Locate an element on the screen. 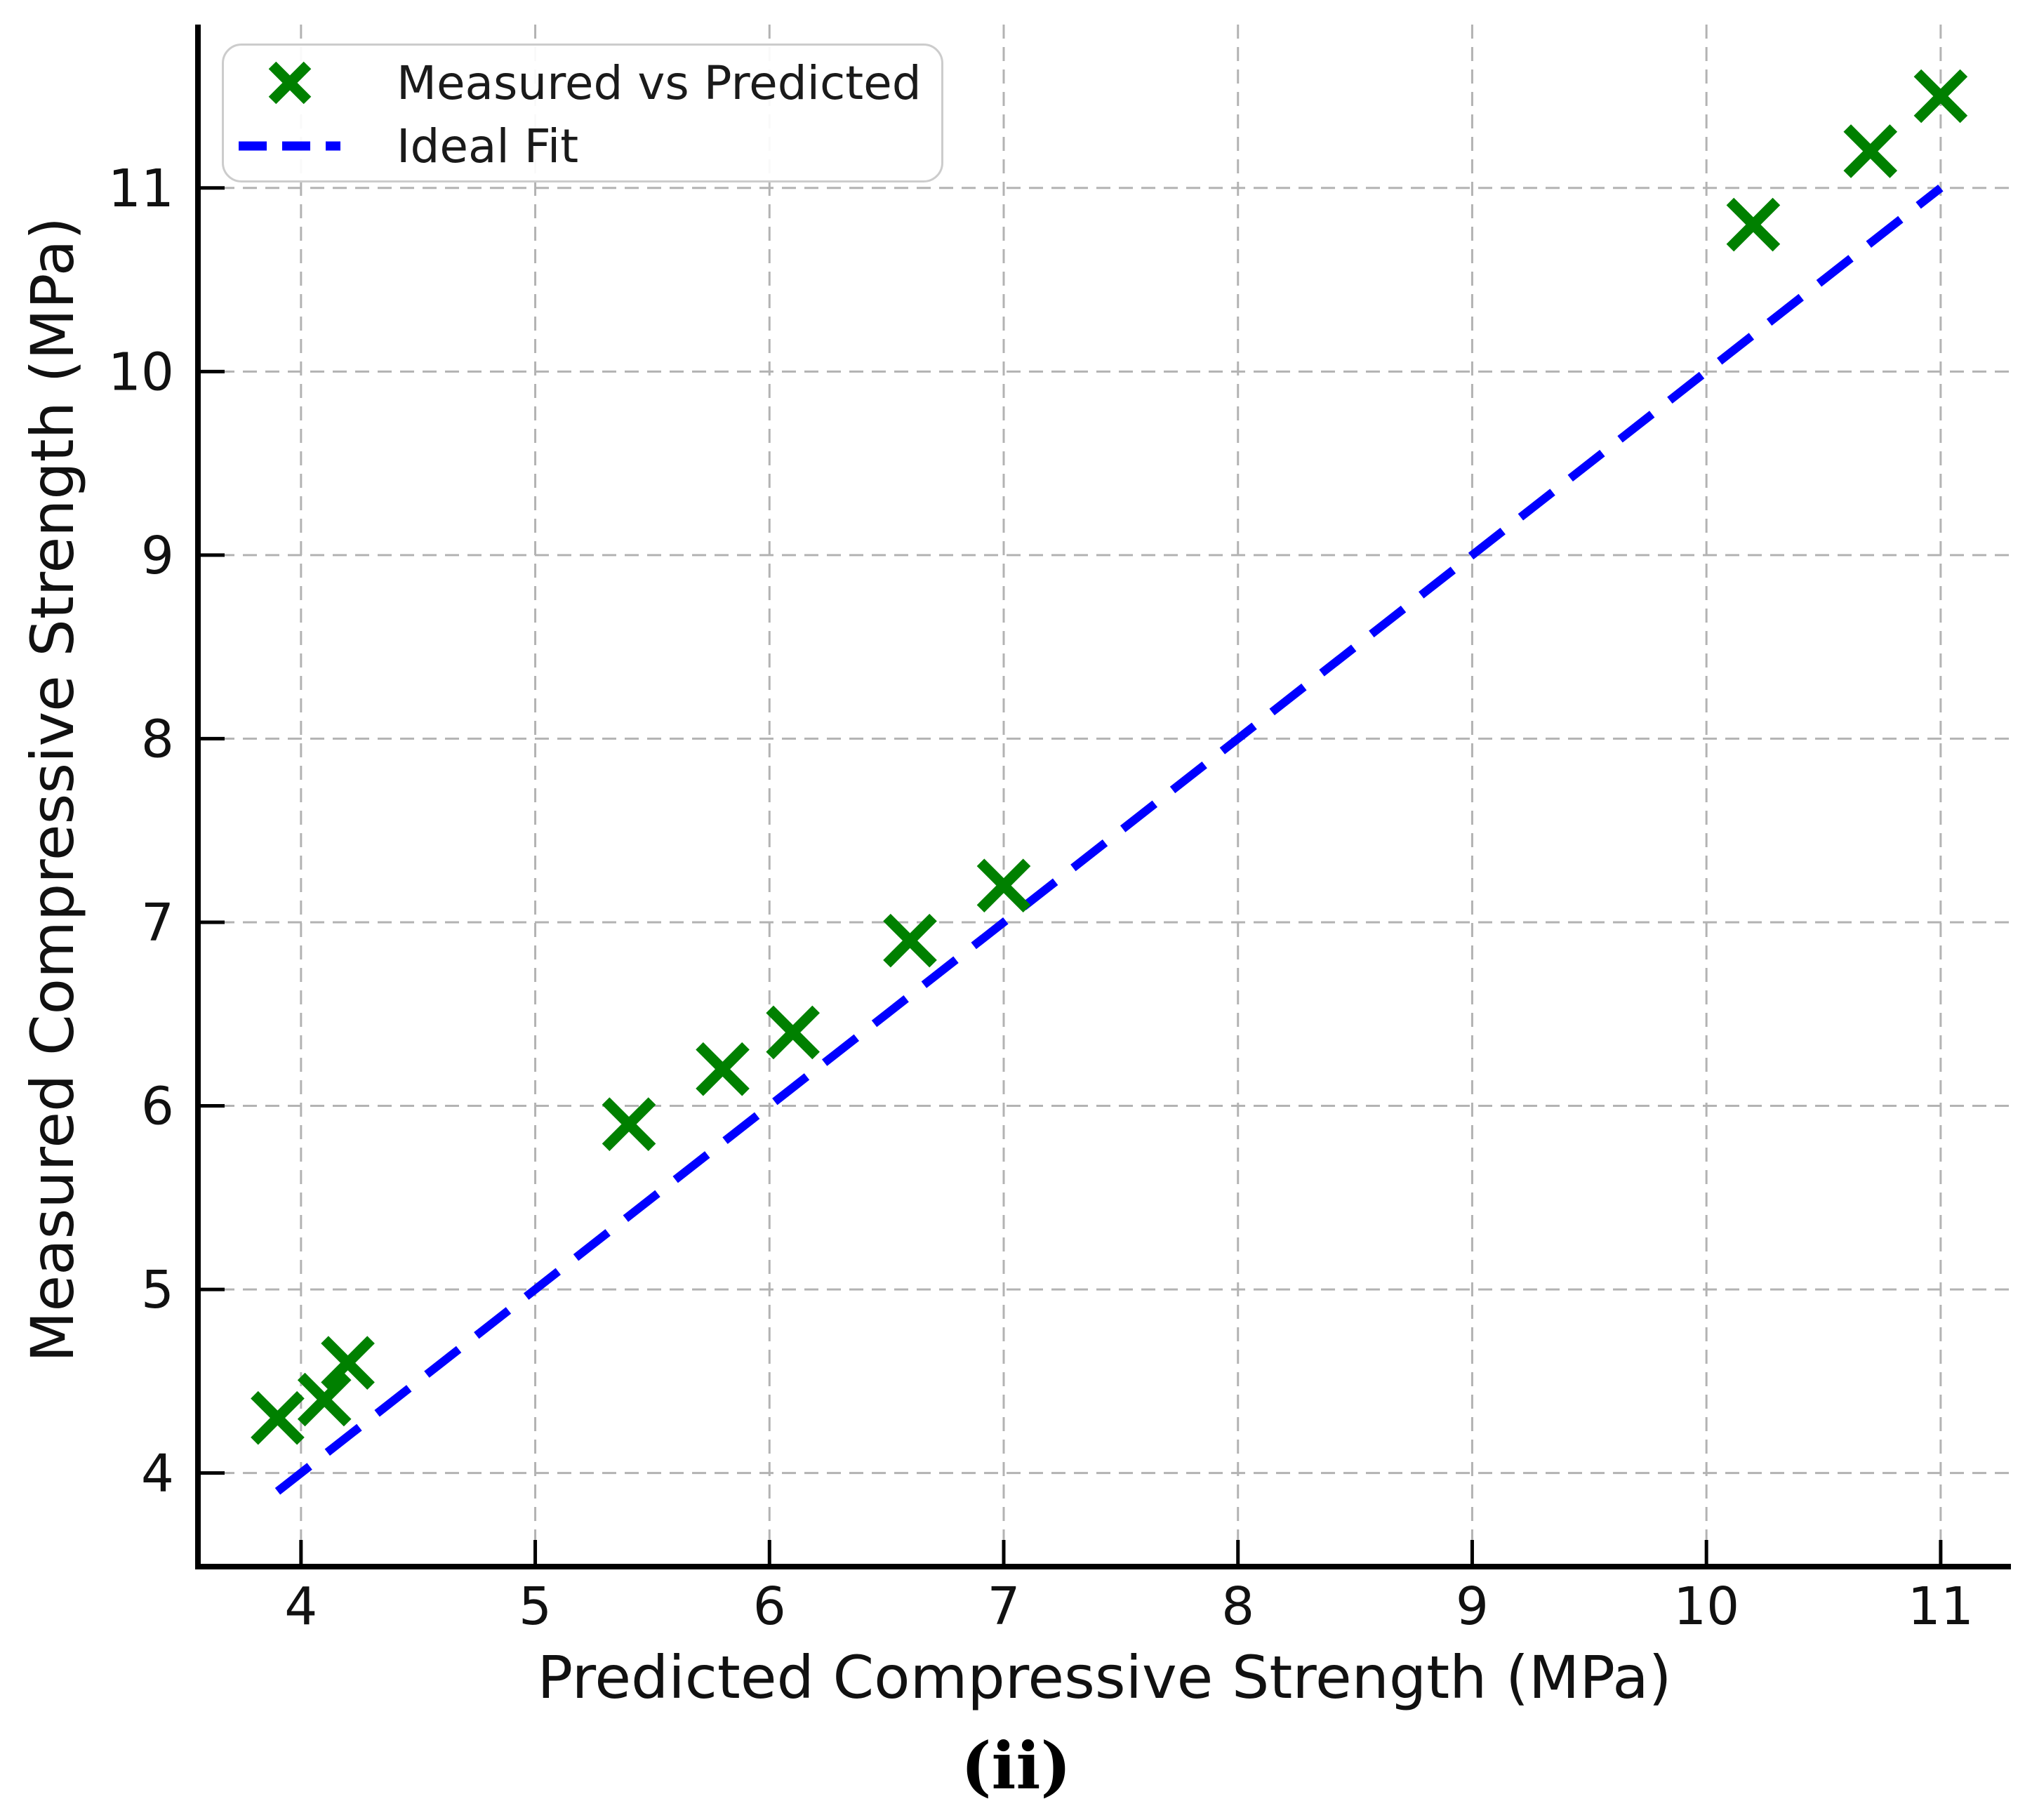 This screenshot has width=2032, height=1820. x-marker-icon is located at coordinates (290, 83).